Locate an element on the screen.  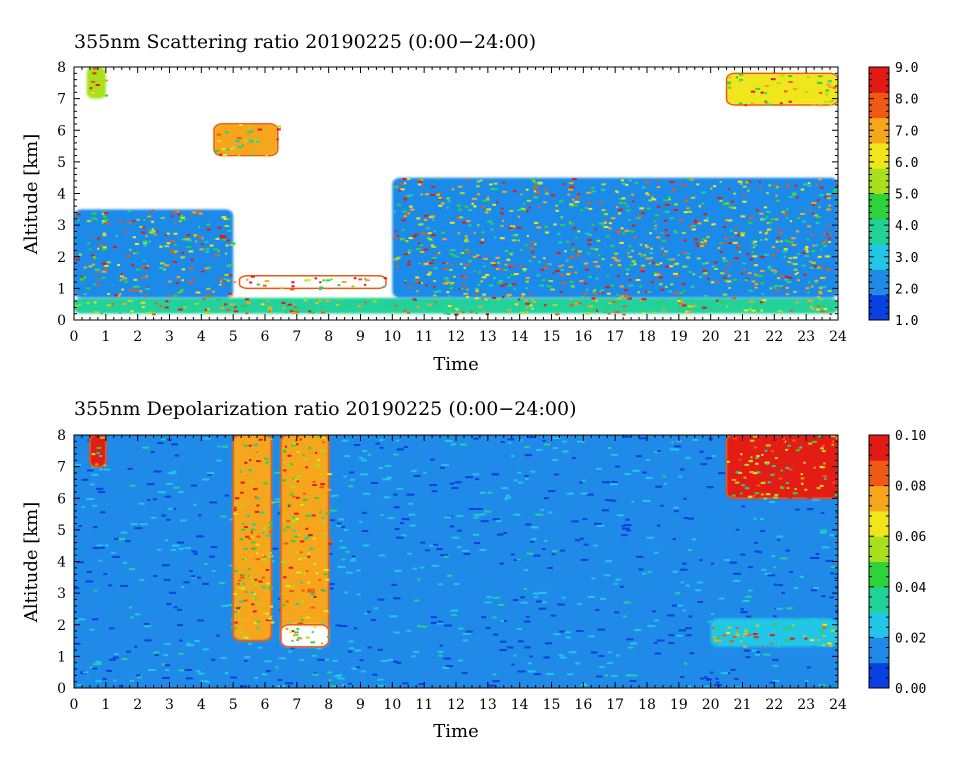
colorbar-tick-label: 2.0 is located at coordinates (906, 289).